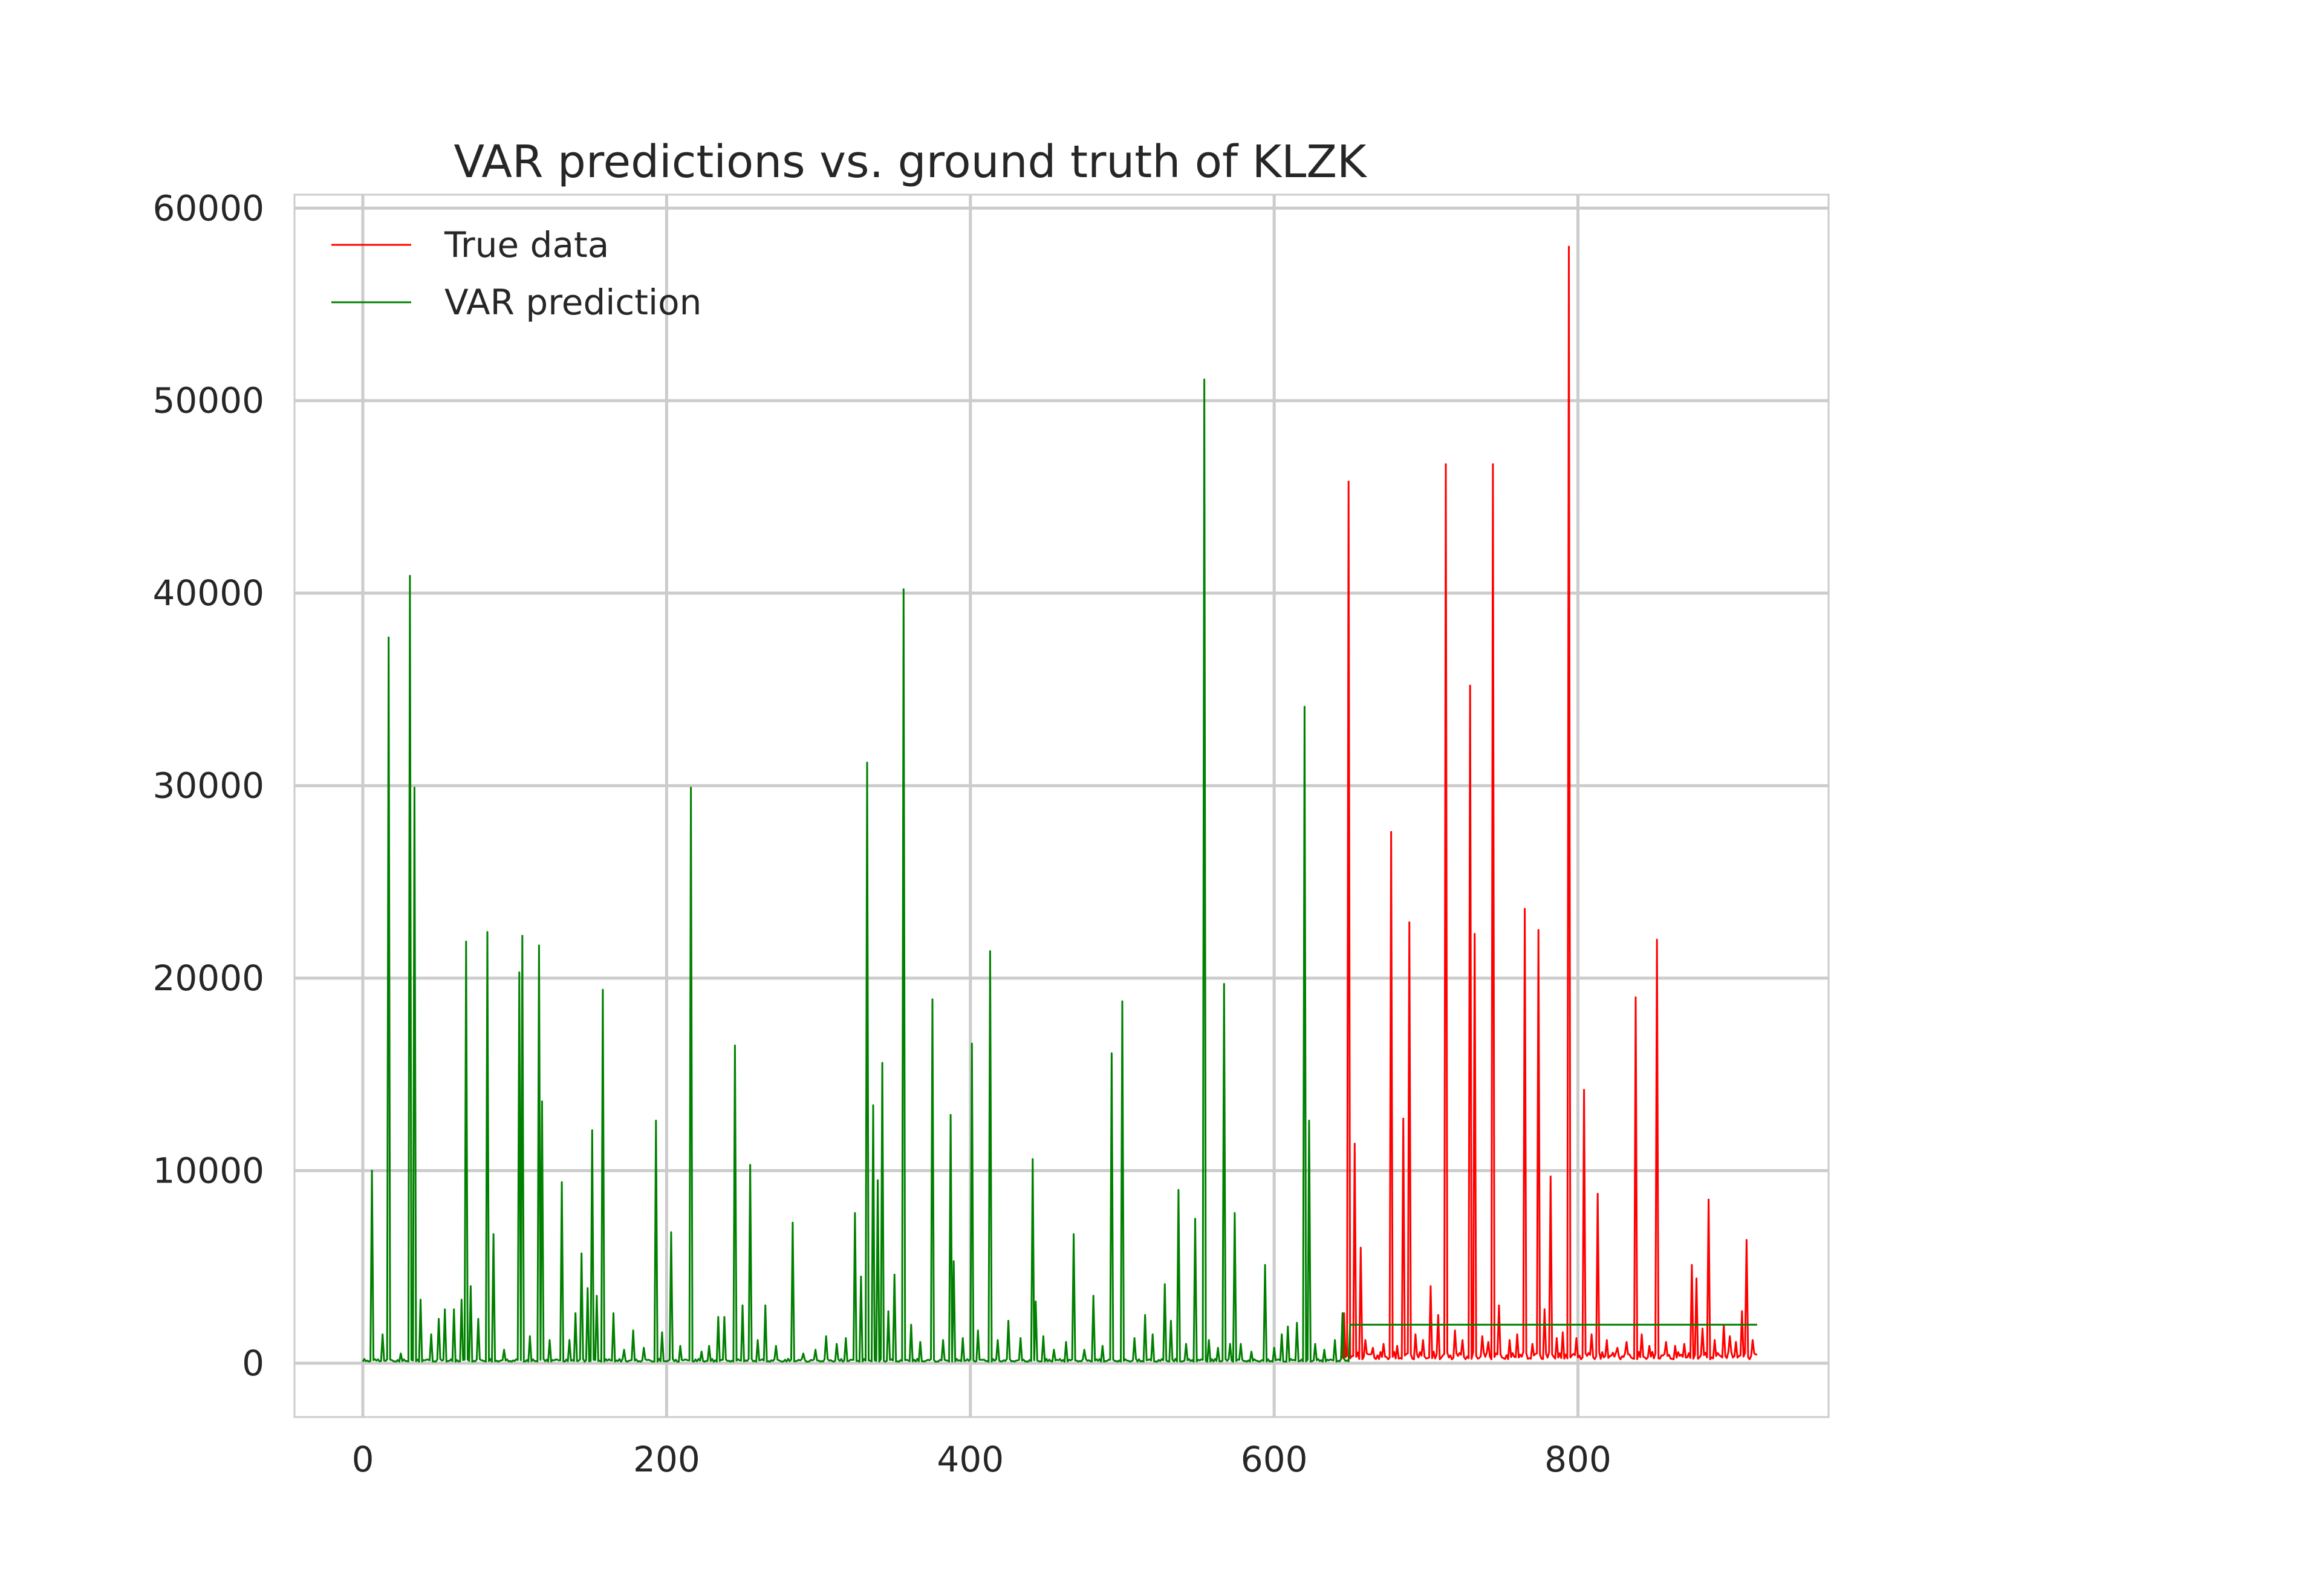 This screenshot has height=1596, width=2322. I want to click on x-tick-label: 800, so click(1577, 1459).